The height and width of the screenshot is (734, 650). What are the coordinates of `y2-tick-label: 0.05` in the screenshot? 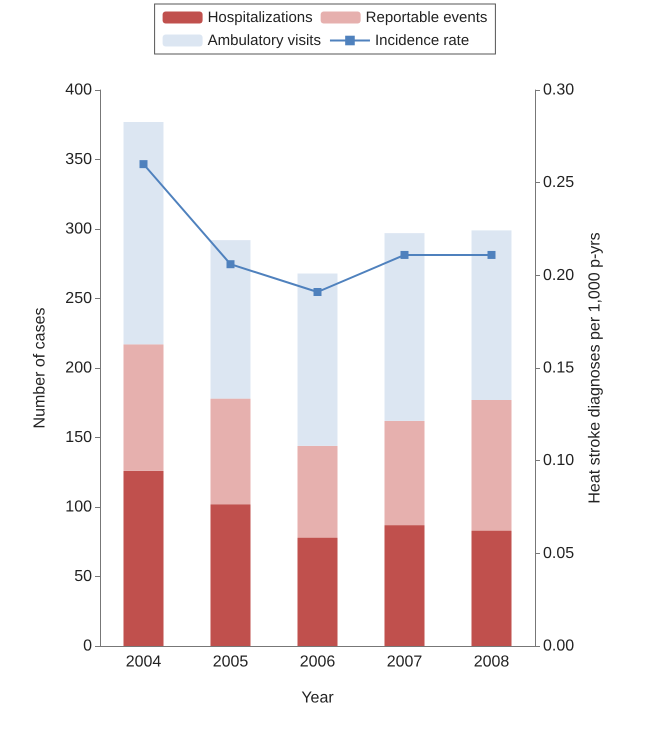 It's located at (558, 553).